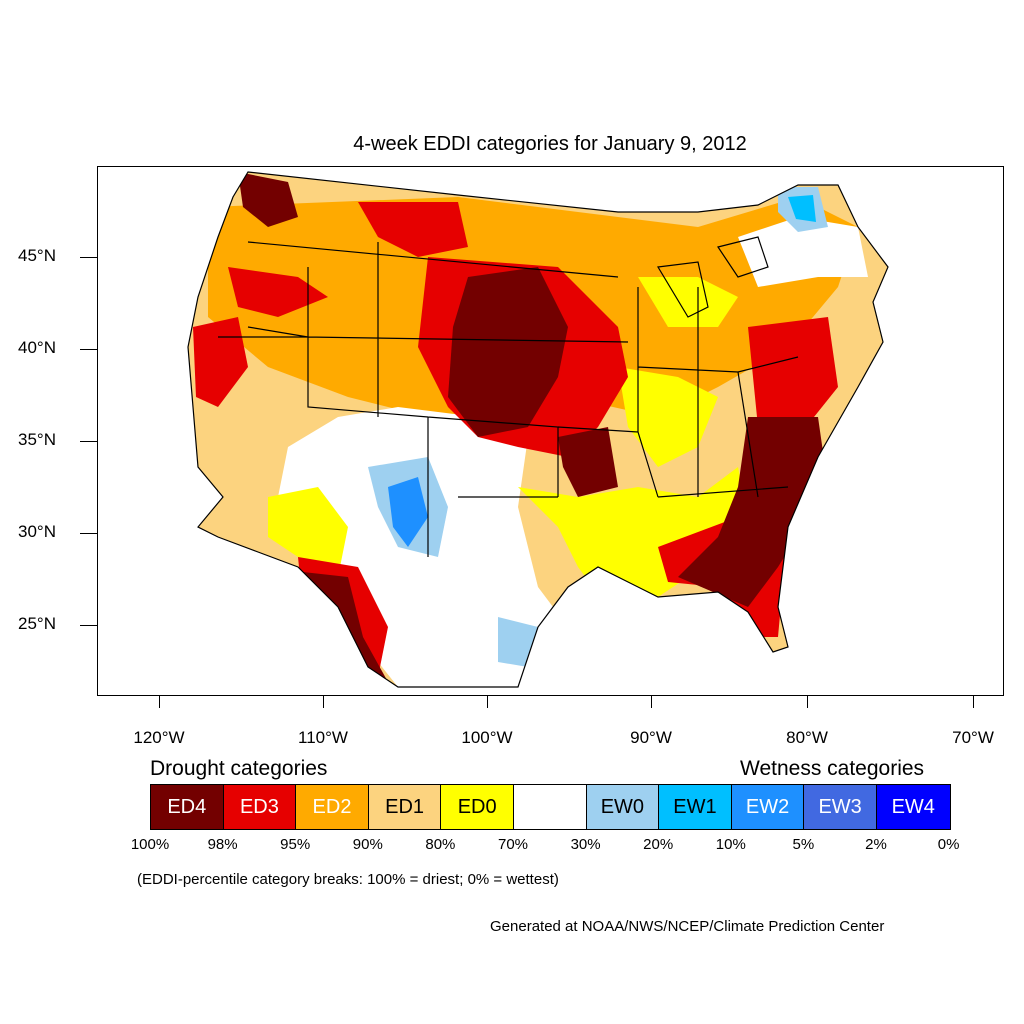 The width and height of the screenshot is (1024, 1024). What do you see at coordinates (651, 737) in the screenshot?
I see `lon-label: 90°W` at bounding box center [651, 737].